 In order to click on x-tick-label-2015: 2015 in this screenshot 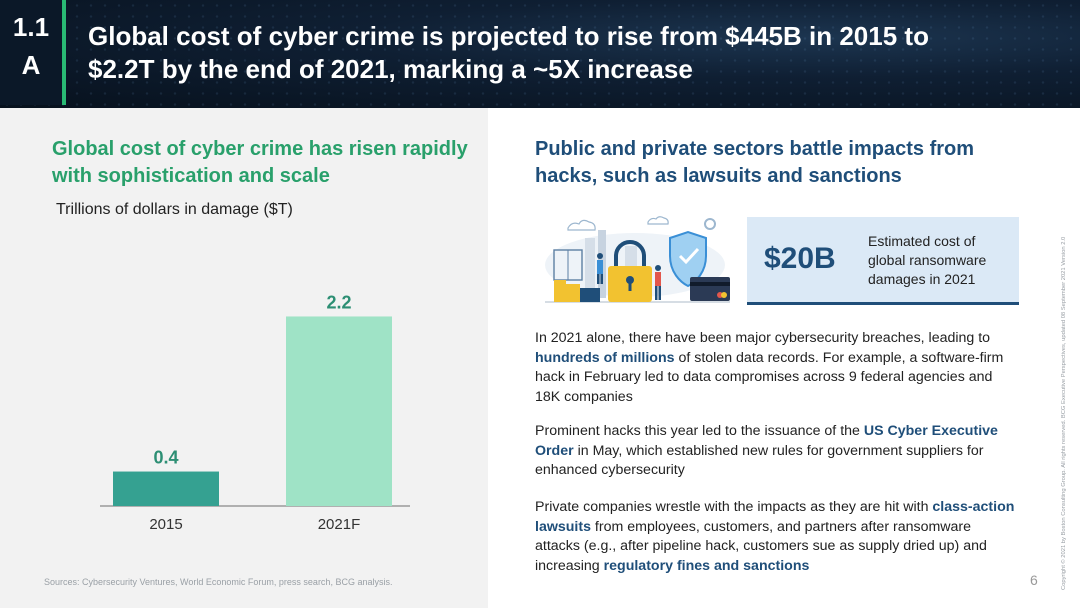, I will do `click(165, 524)`.